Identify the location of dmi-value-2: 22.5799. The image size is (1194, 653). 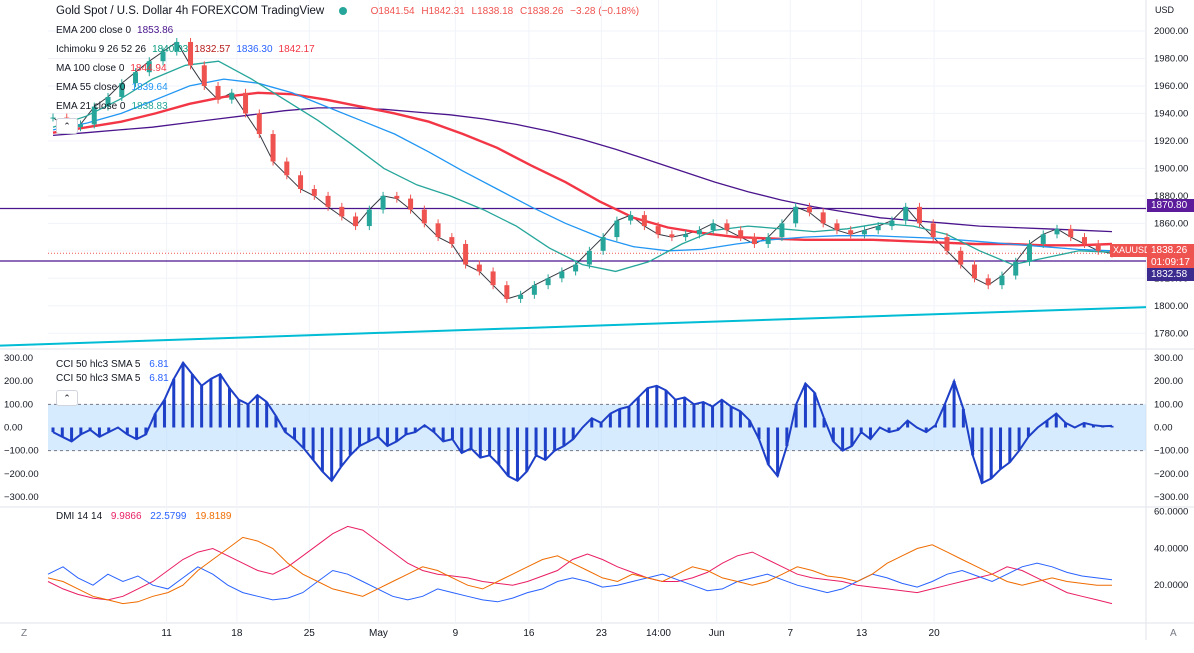
(168, 516).